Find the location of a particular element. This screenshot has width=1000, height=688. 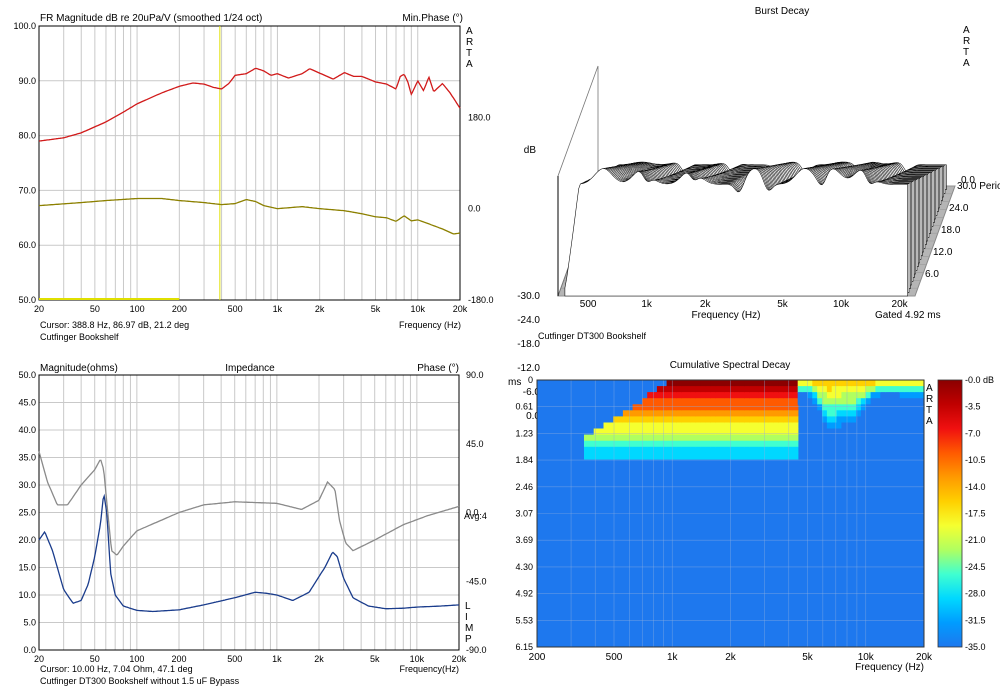

x-tick-label: 10k is located at coordinates (417, 309).